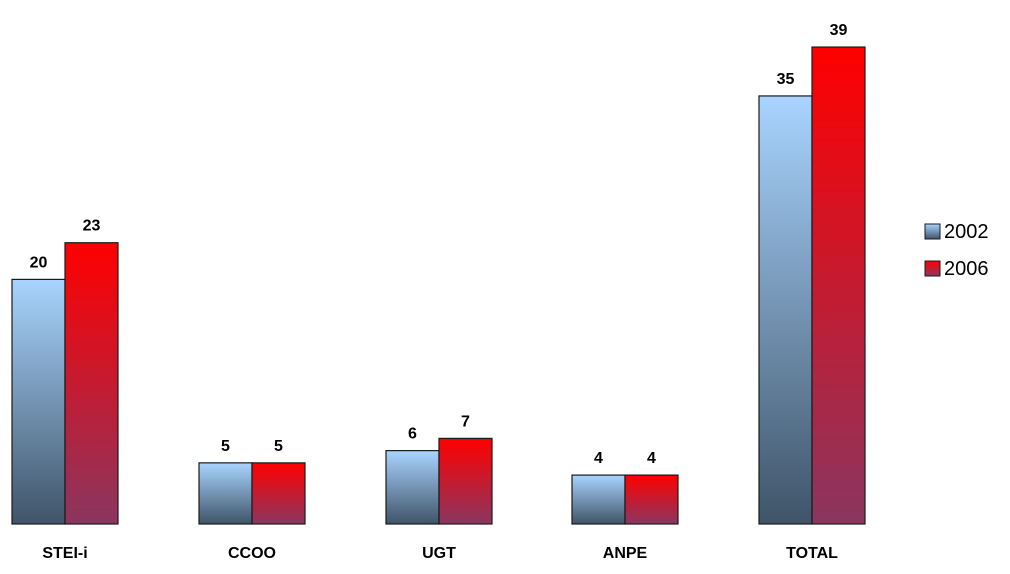 This screenshot has width=1010, height=574. Describe the element at coordinates (64, 553) in the screenshot. I see `category-label-stei-i: STEI-i` at that location.